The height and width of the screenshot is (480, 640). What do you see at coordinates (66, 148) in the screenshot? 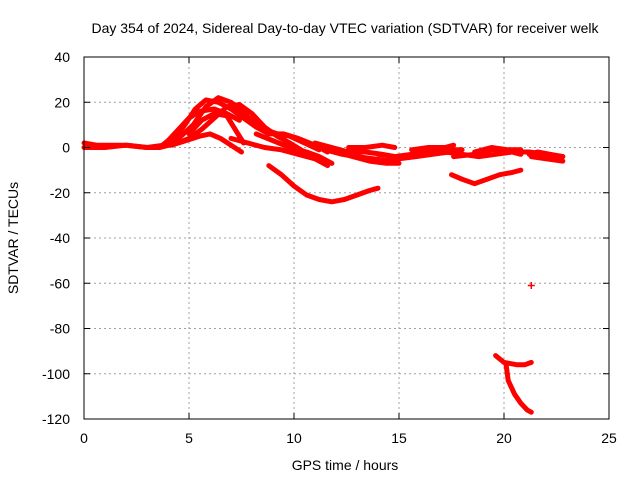
I see `y-tick-label: 0` at bounding box center [66, 148].